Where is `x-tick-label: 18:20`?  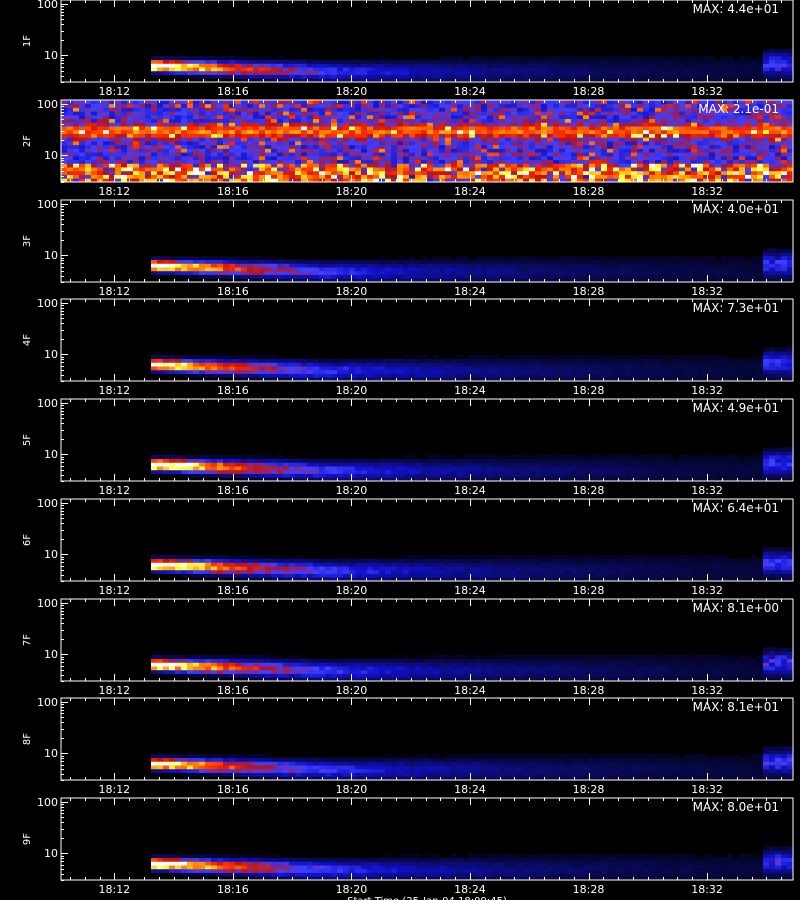
x-tick-label: 18:20 is located at coordinates (352, 291).